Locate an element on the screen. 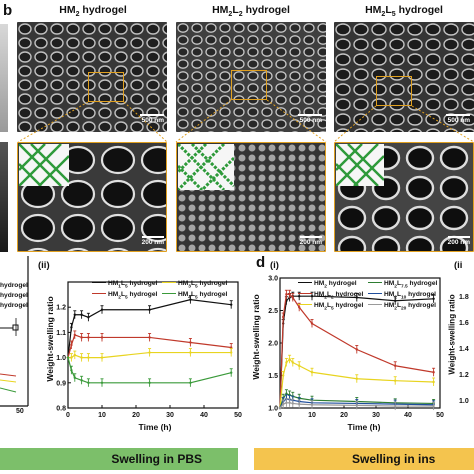  column-title-3: HM2L5 hydrogel is located at coordinates (404, 11).